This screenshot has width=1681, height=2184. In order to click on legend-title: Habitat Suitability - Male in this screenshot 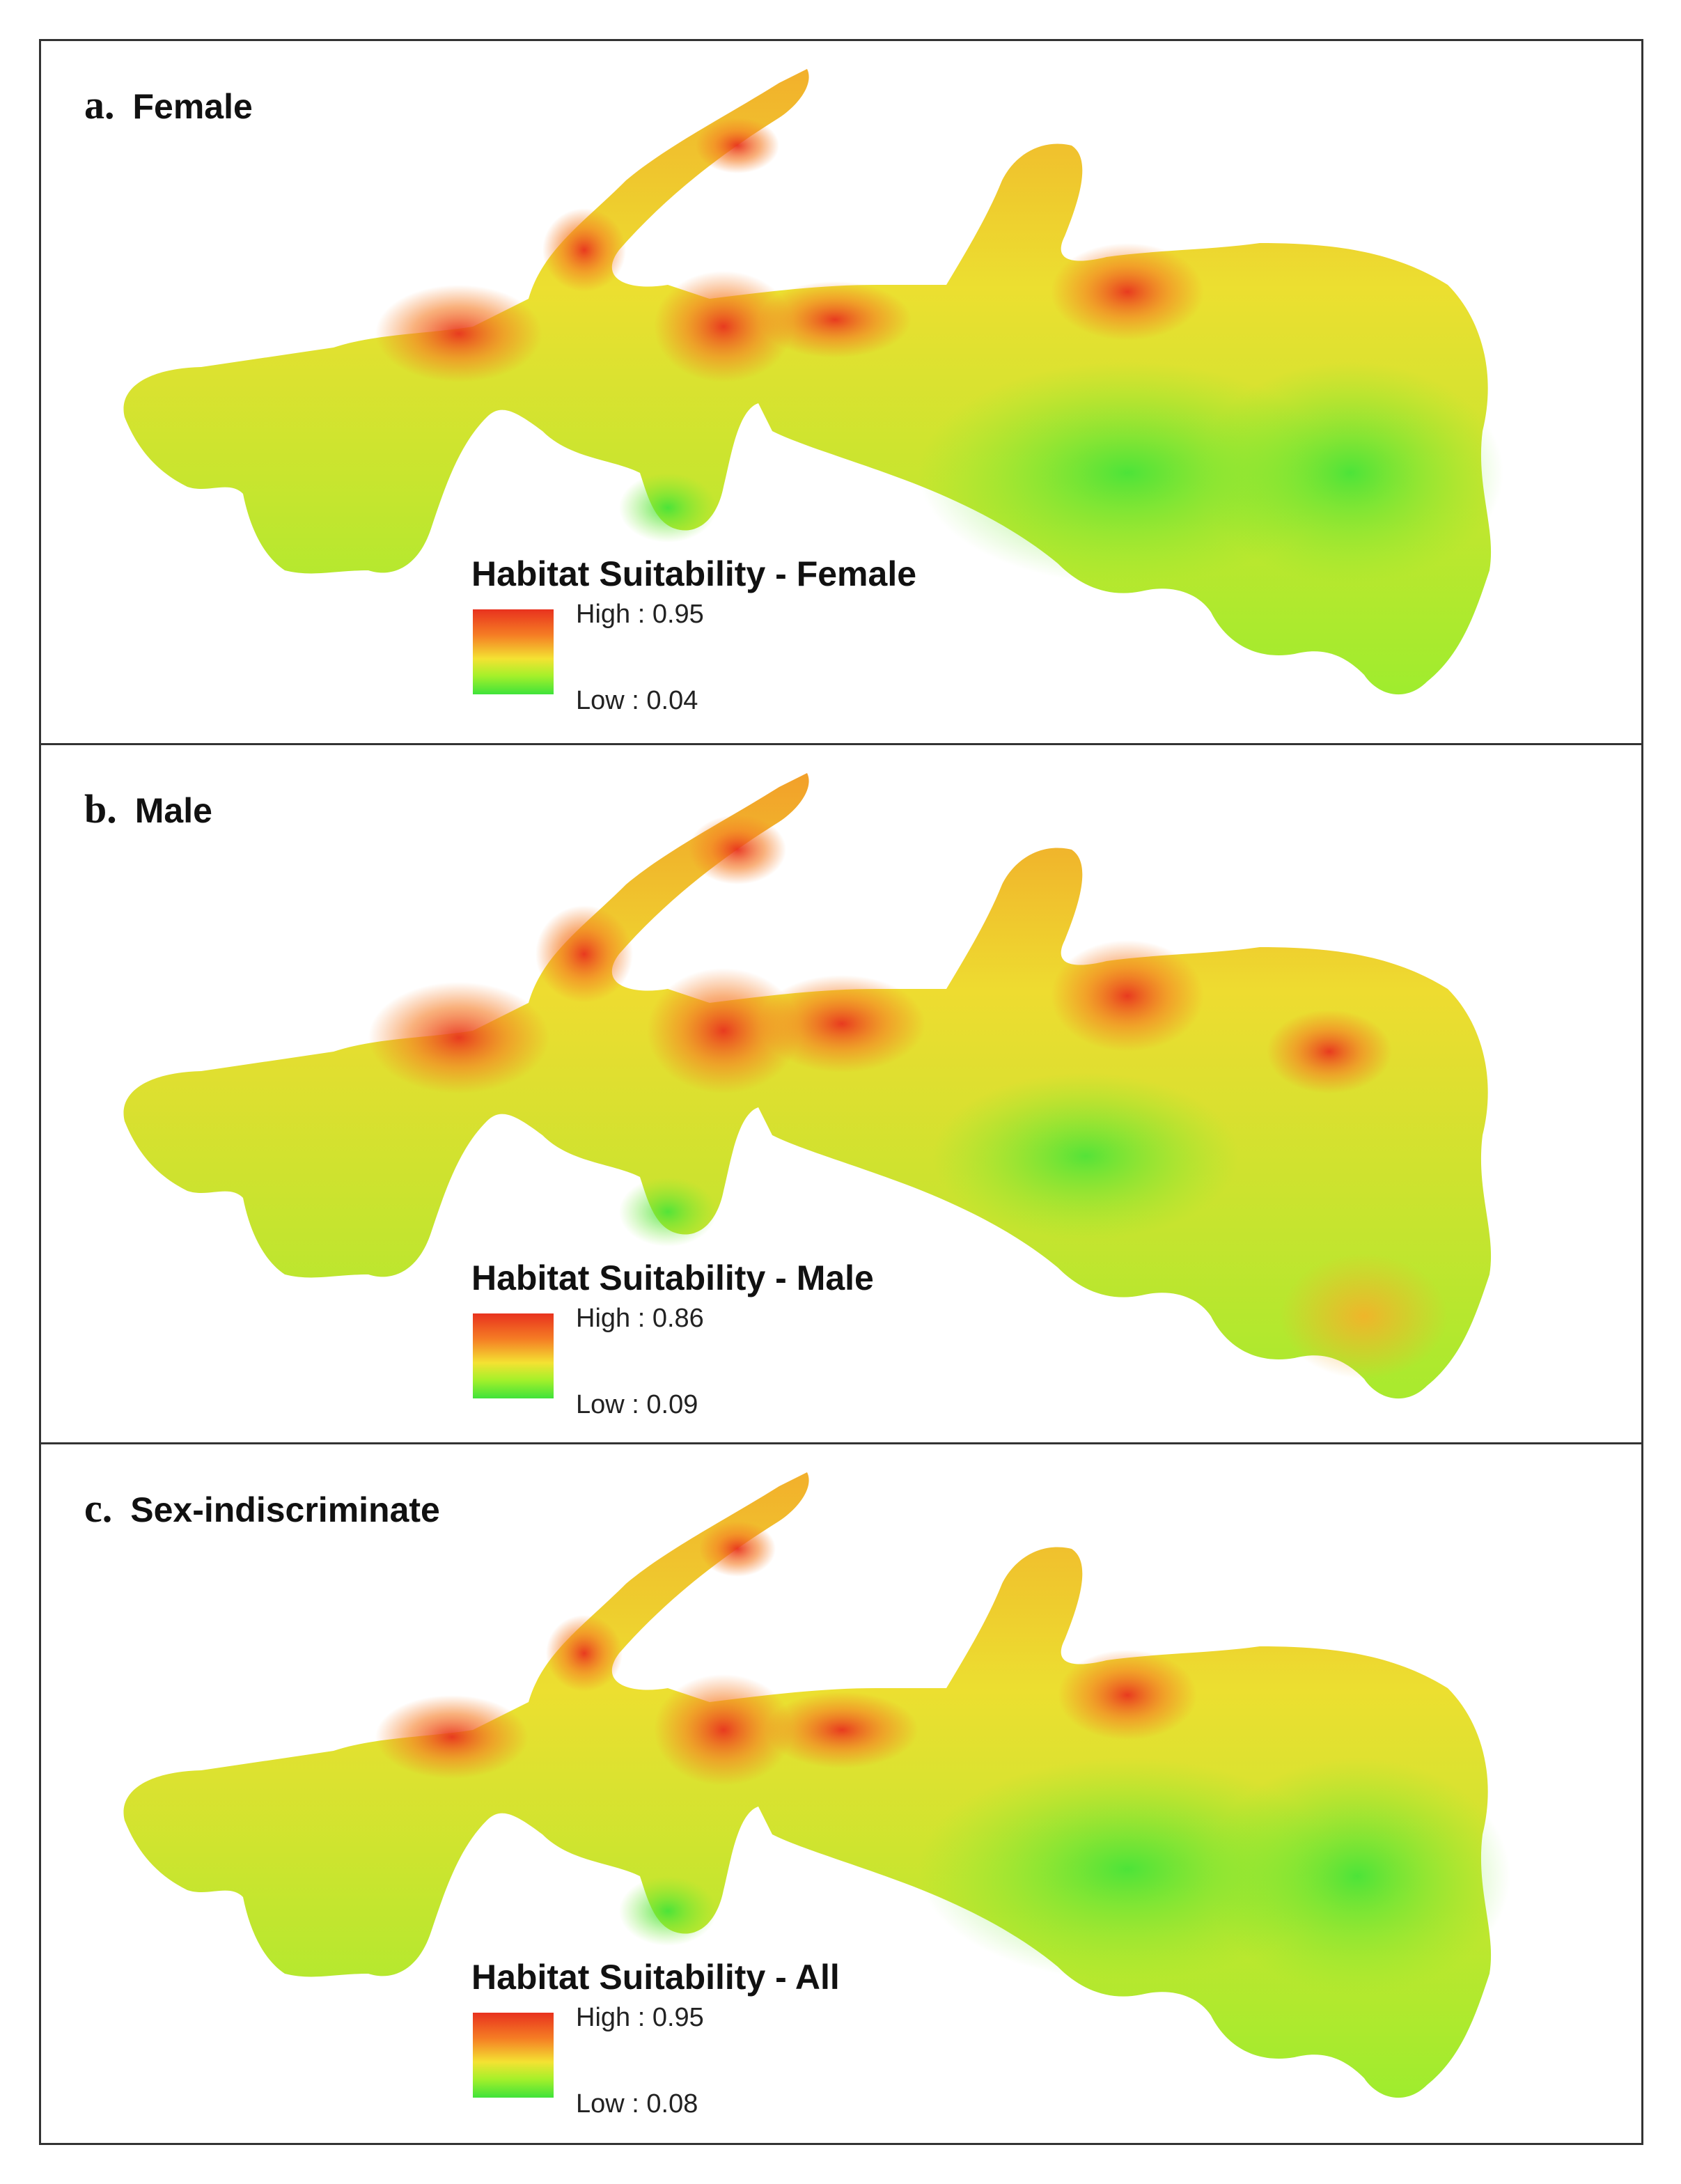, I will do `click(672, 1277)`.